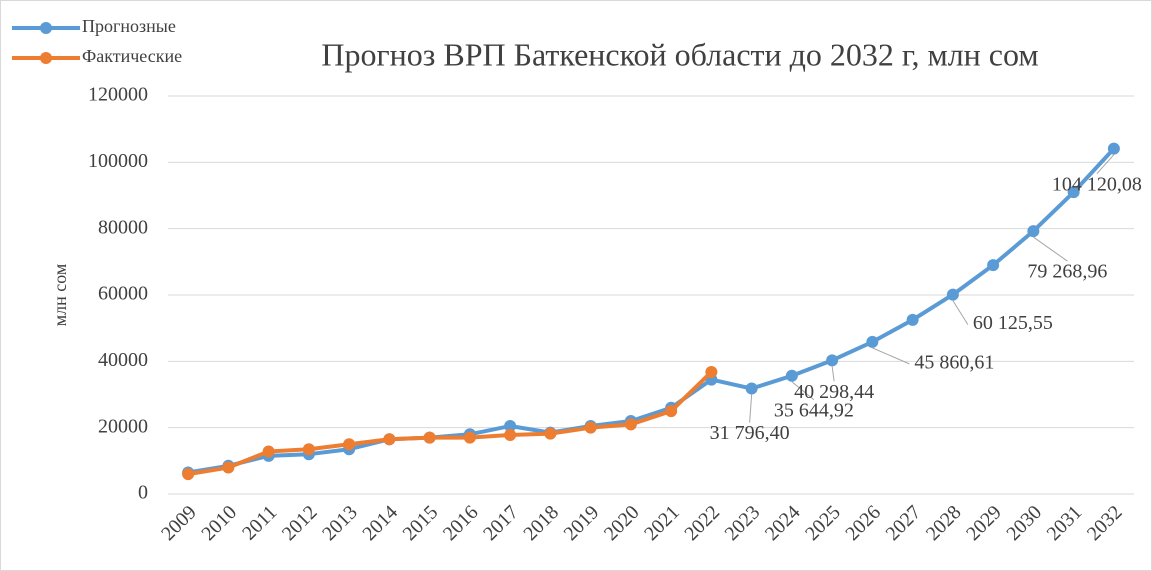  I want to click on series-line, so click(450, 423).